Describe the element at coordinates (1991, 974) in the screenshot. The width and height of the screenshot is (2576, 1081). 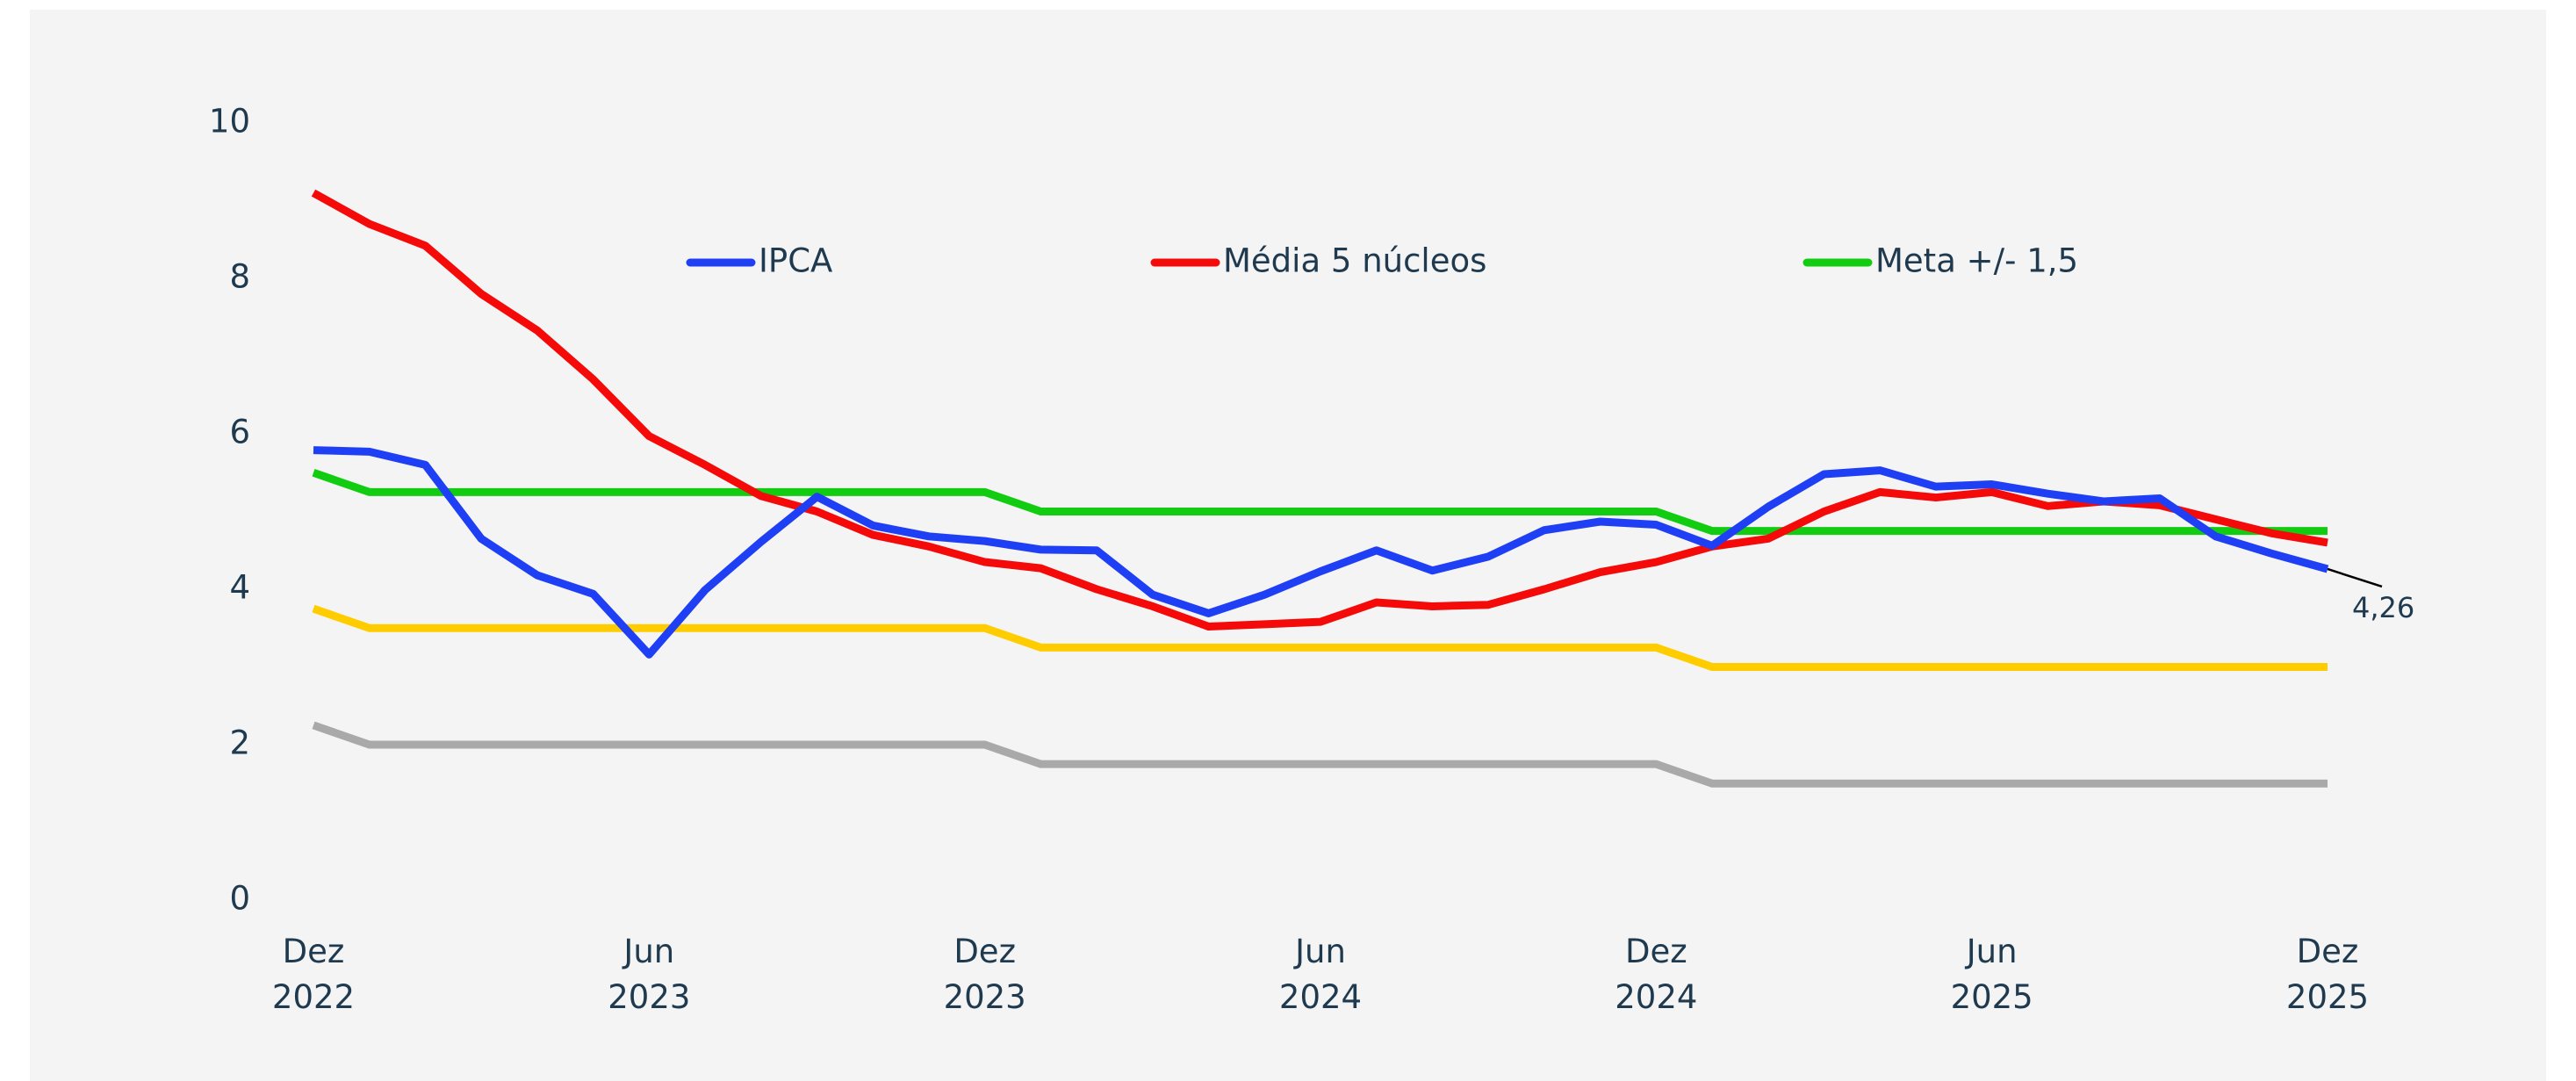
I see `x-tick-label: Jun 2025` at that location.